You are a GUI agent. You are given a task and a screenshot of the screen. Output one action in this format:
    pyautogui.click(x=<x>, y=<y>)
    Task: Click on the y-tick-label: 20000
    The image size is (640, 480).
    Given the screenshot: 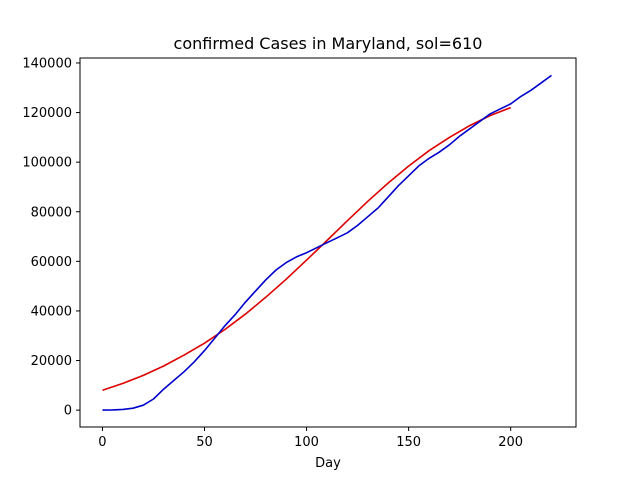 What is the action you would take?
    pyautogui.click(x=51, y=361)
    